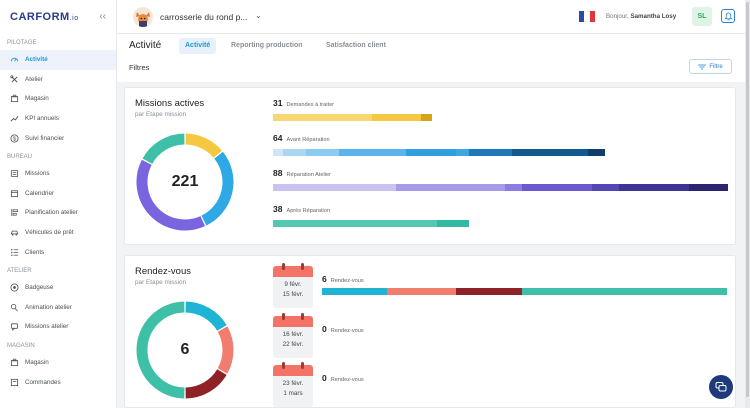 The height and width of the screenshot is (408, 750). I want to click on mission-stage-name: Après Réparation, so click(308, 211).